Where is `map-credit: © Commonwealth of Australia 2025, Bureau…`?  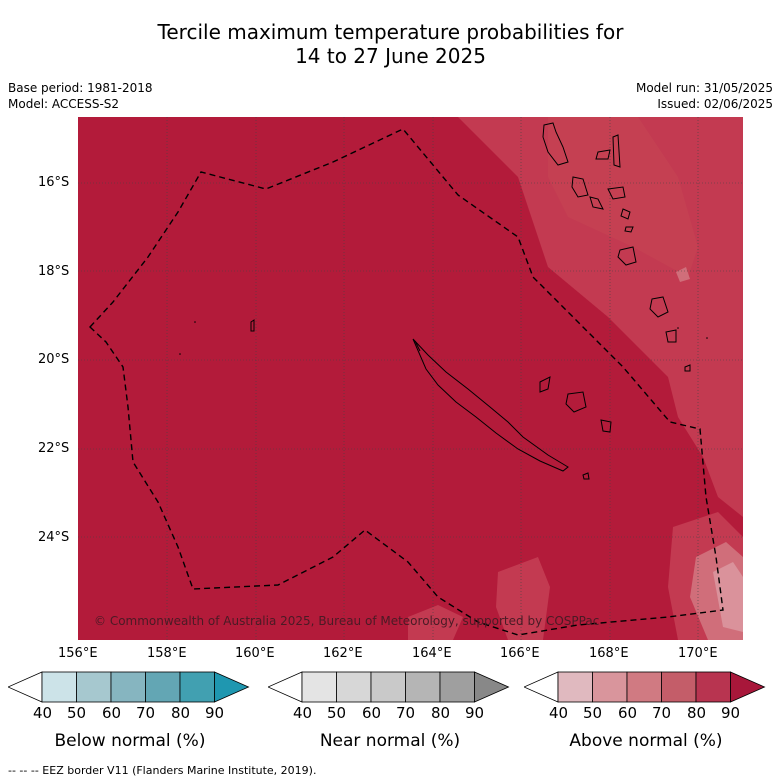
map-credit: © Commonwealth of Australia 2025, Bureau… is located at coordinates (346, 621).